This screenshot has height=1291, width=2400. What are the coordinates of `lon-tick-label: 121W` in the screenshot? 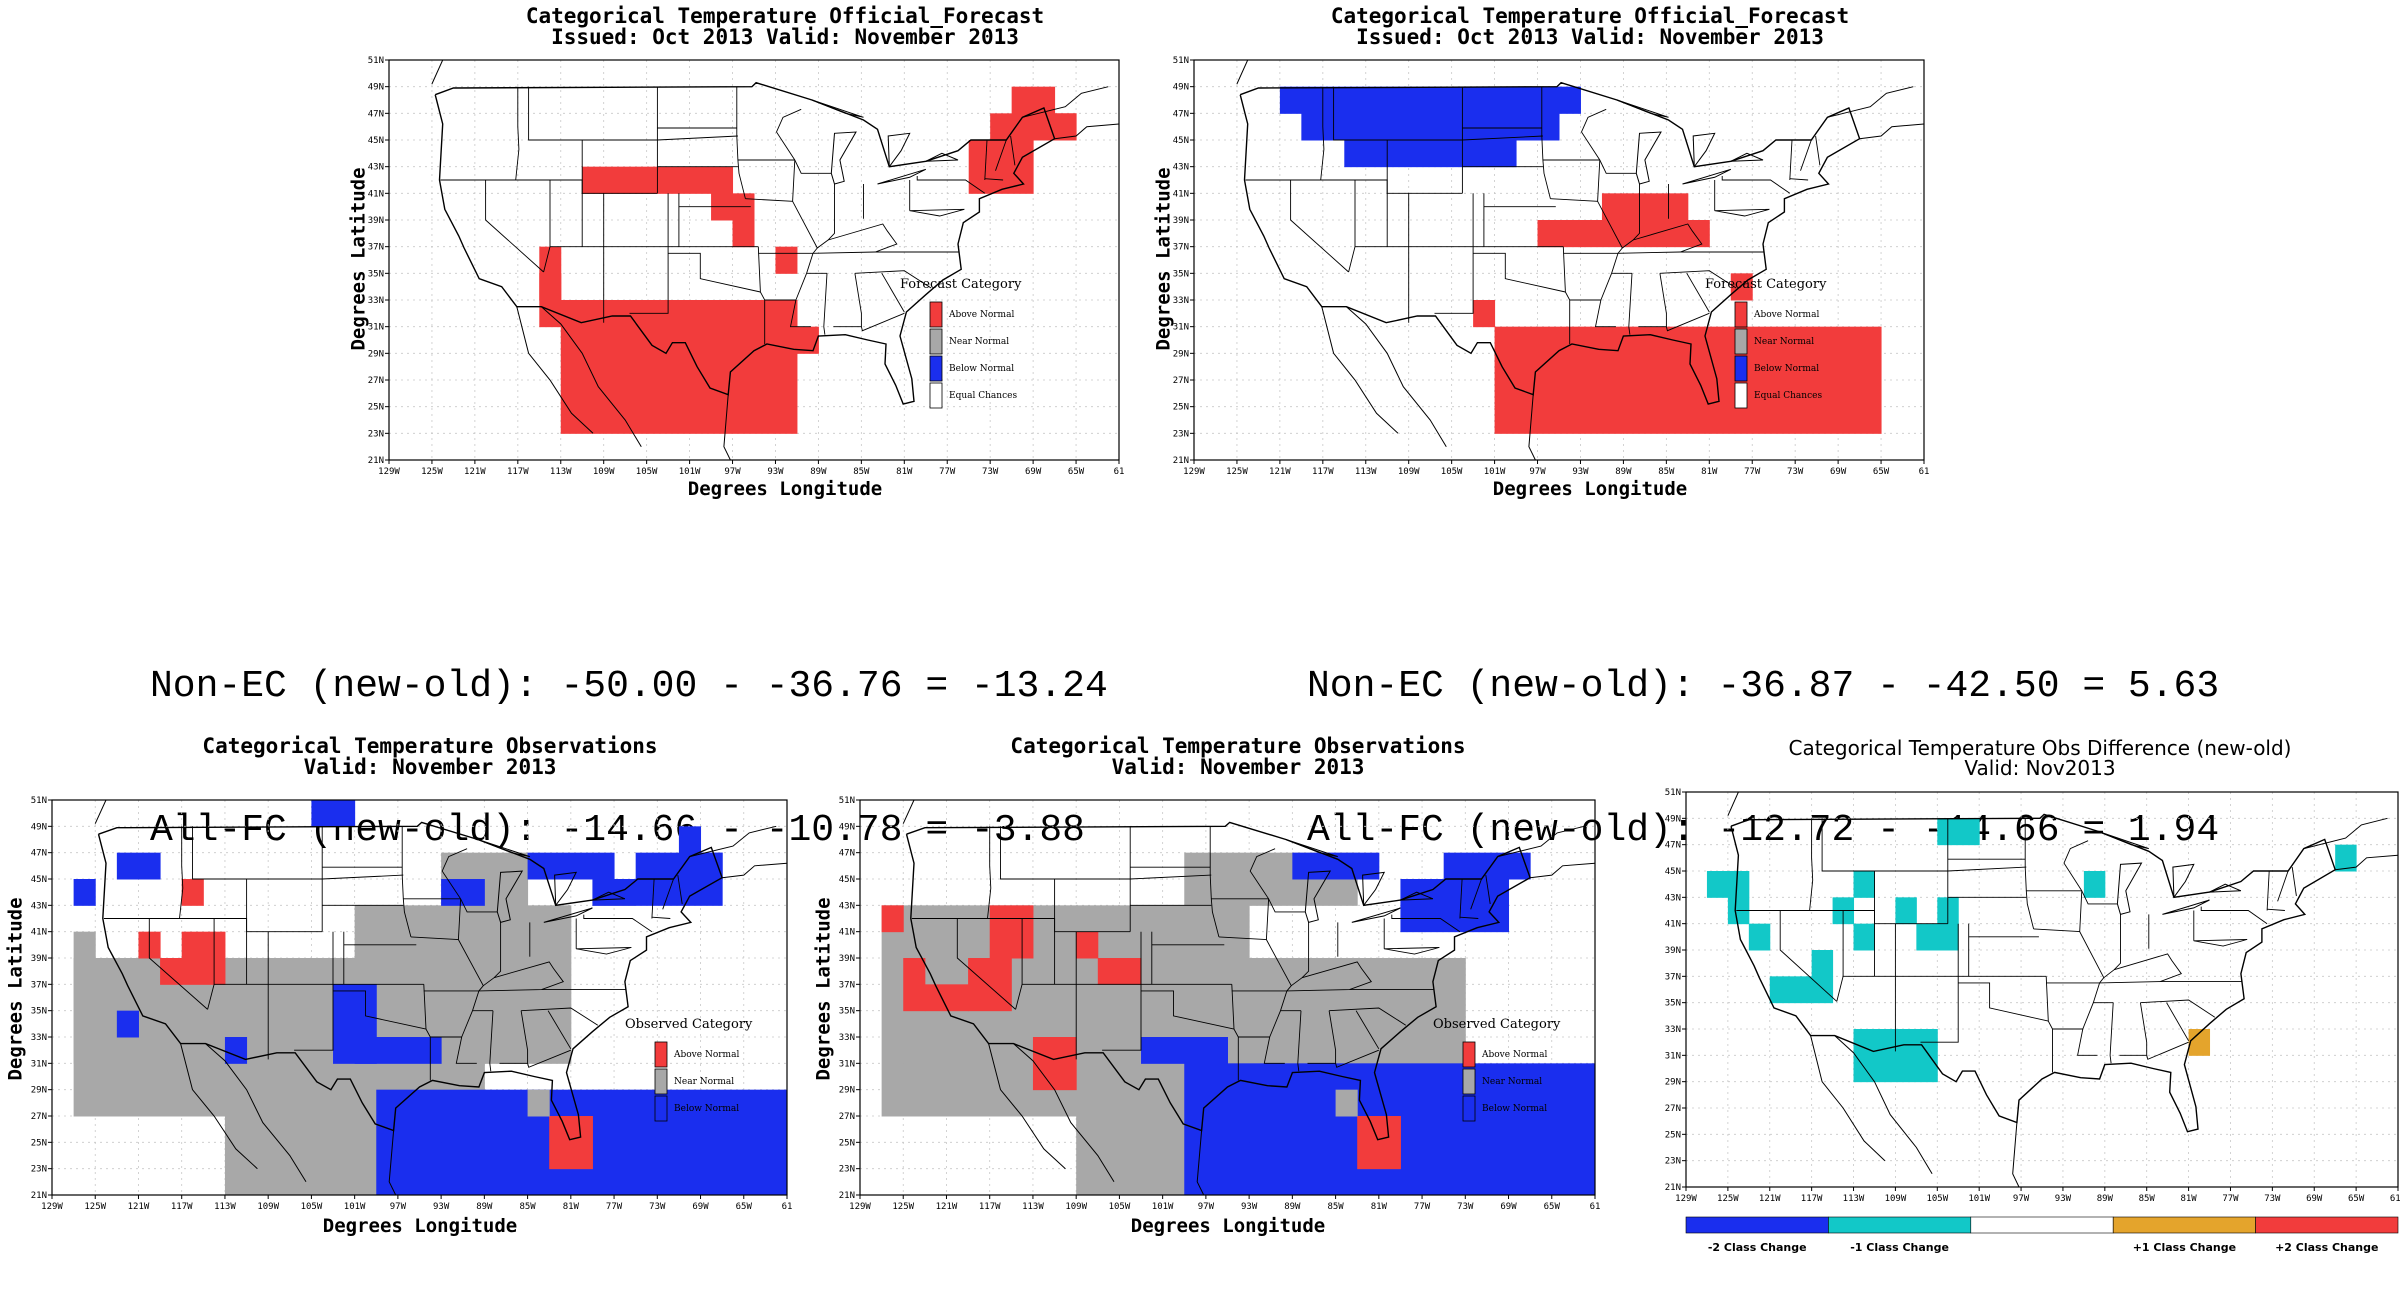 It's located at (139, 1207).